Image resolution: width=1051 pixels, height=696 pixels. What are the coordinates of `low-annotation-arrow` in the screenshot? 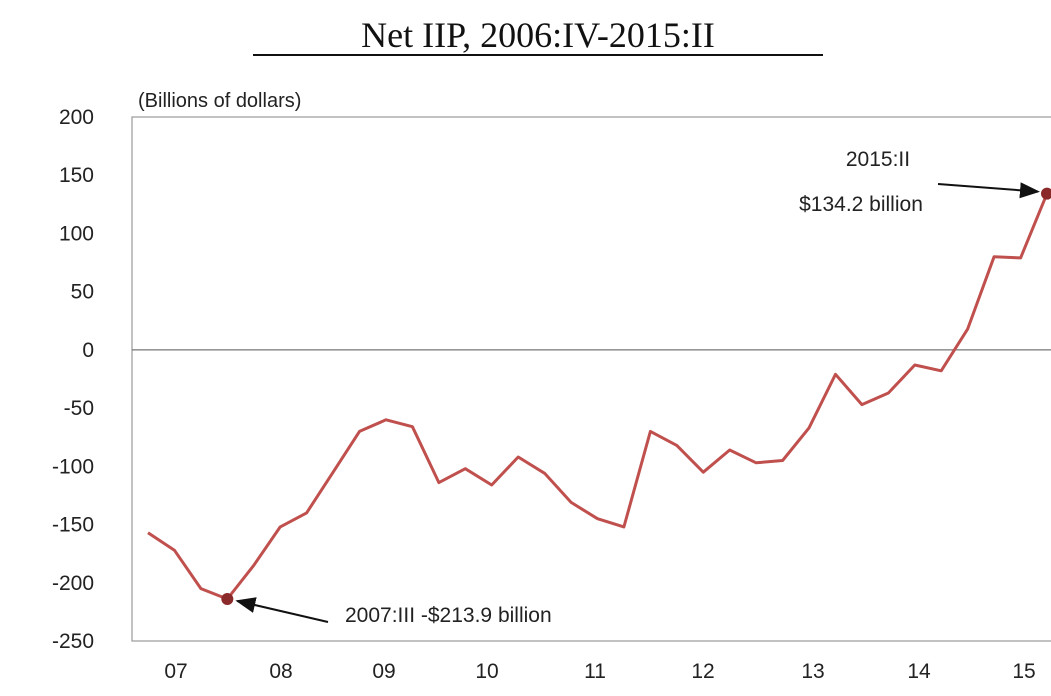 It's located at (282, 610).